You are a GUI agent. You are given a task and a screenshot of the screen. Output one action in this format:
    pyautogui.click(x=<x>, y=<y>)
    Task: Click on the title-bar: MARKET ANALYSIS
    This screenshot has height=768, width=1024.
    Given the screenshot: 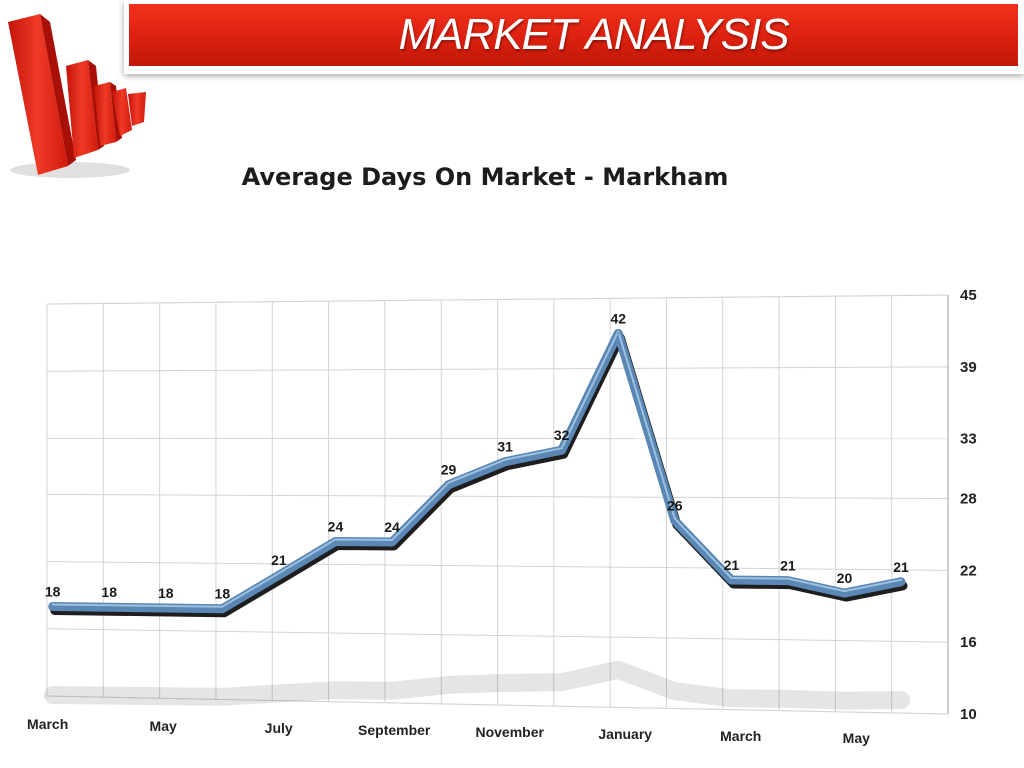 What is the action you would take?
    pyautogui.click(x=573, y=35)
    